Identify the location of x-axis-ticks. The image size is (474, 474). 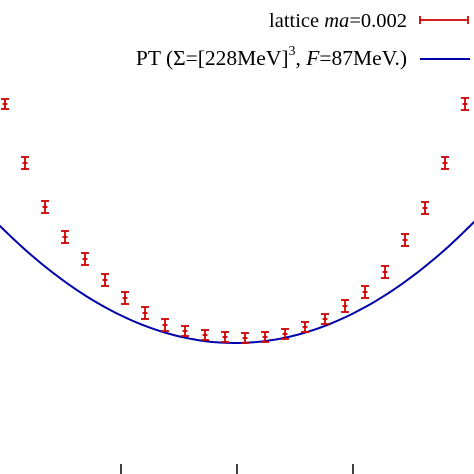
(237, 469).